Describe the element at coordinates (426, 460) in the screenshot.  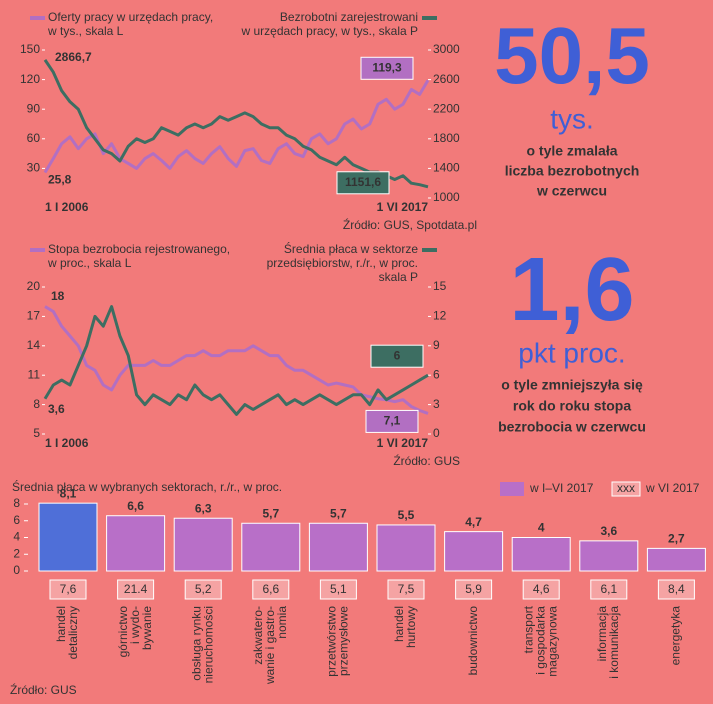
I see `source: Źródło: GUS` at that location.